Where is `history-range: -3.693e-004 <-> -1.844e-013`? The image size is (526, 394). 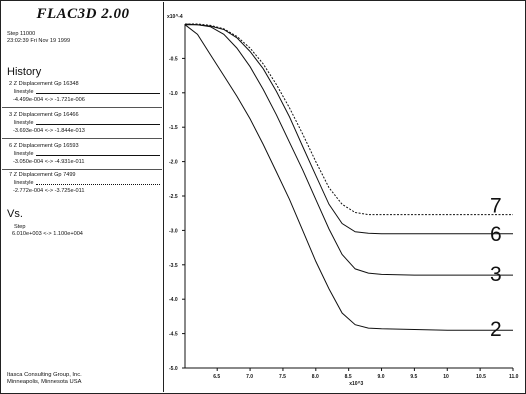
history-range: -3.693e-004 <-> -1.844e-013 is located at coordinates (49, 131).